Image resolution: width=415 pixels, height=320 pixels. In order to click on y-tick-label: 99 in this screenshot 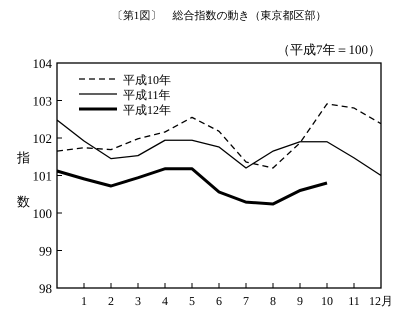, I will do `click(45, 251)`.